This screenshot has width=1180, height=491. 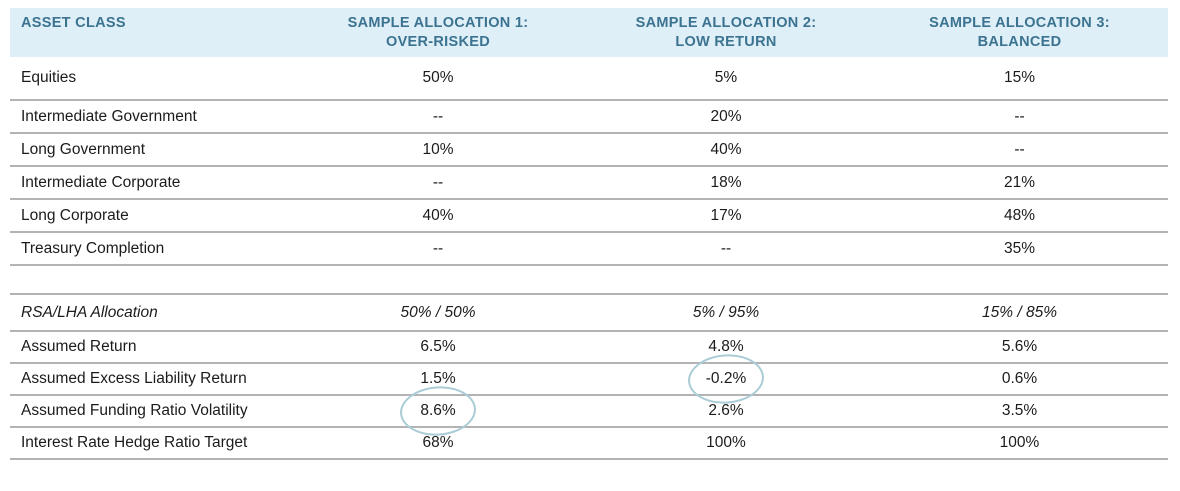 What do you see at coordinates (438, 32) in the screenshot?
I see `column-header-sample-allocation-1: SAMPLE ALLOCATION 1: OVER-RISKED` at bounding box center [438, 32].